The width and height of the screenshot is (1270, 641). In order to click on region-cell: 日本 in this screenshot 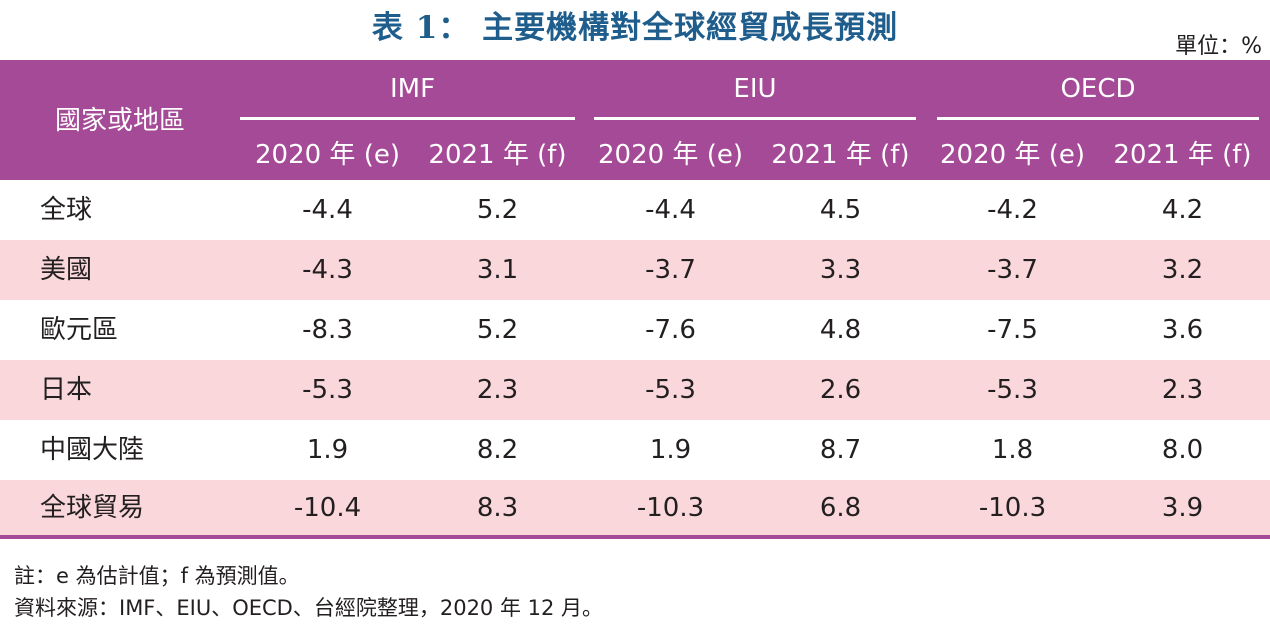, I will do `click(66, 390)`.